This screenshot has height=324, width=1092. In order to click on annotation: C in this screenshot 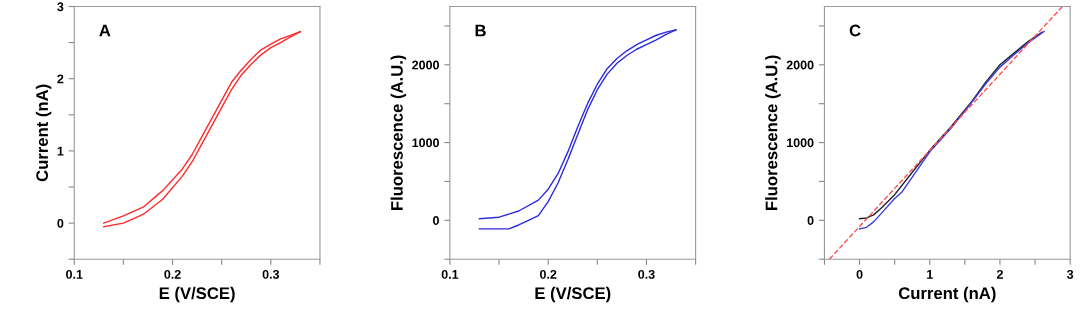, I will do `click(855, 30)`.